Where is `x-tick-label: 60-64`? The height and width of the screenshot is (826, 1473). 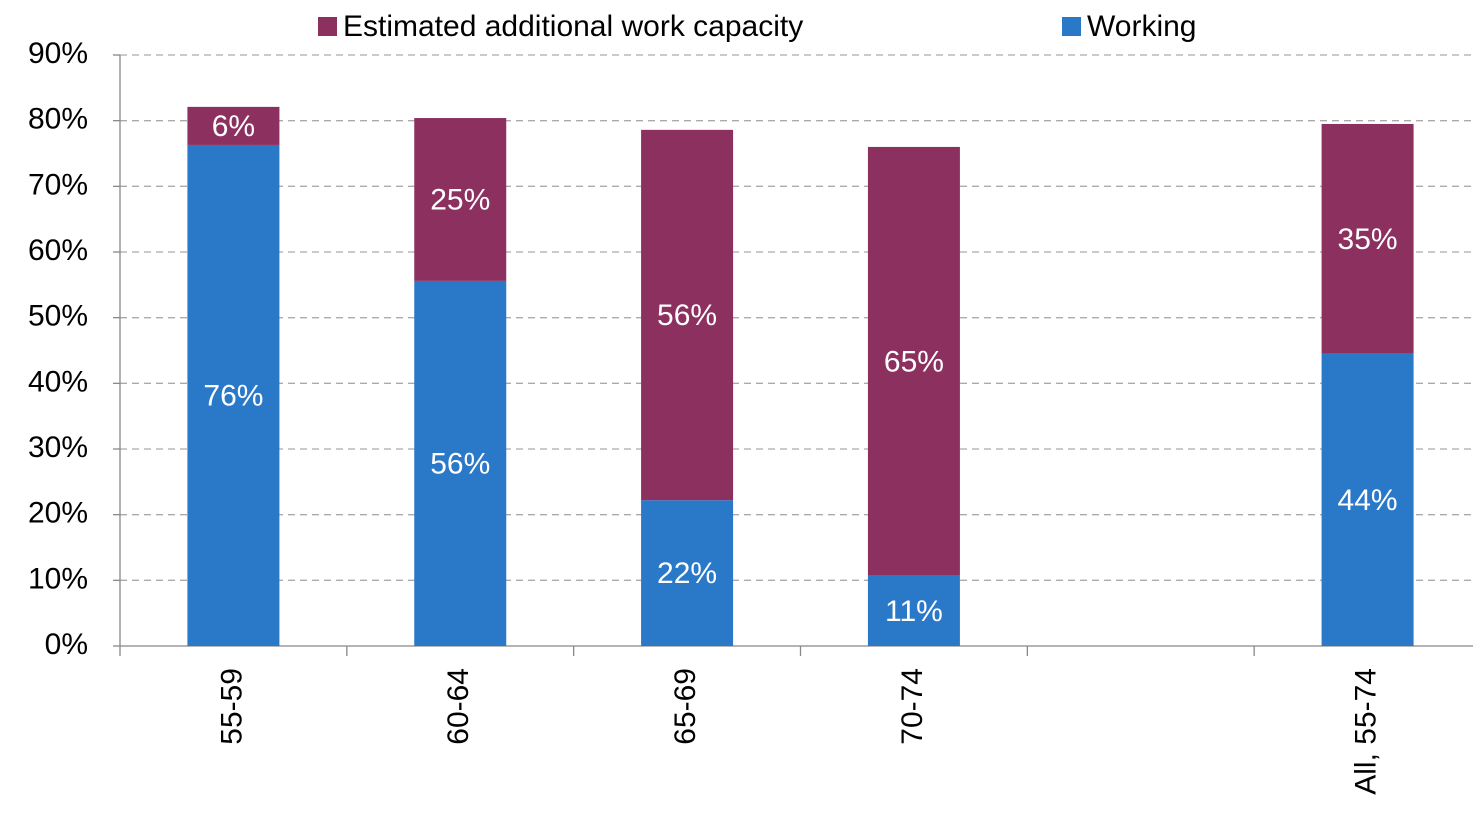 x-tick-label: 60-64 is located at coordinates (458, 706).